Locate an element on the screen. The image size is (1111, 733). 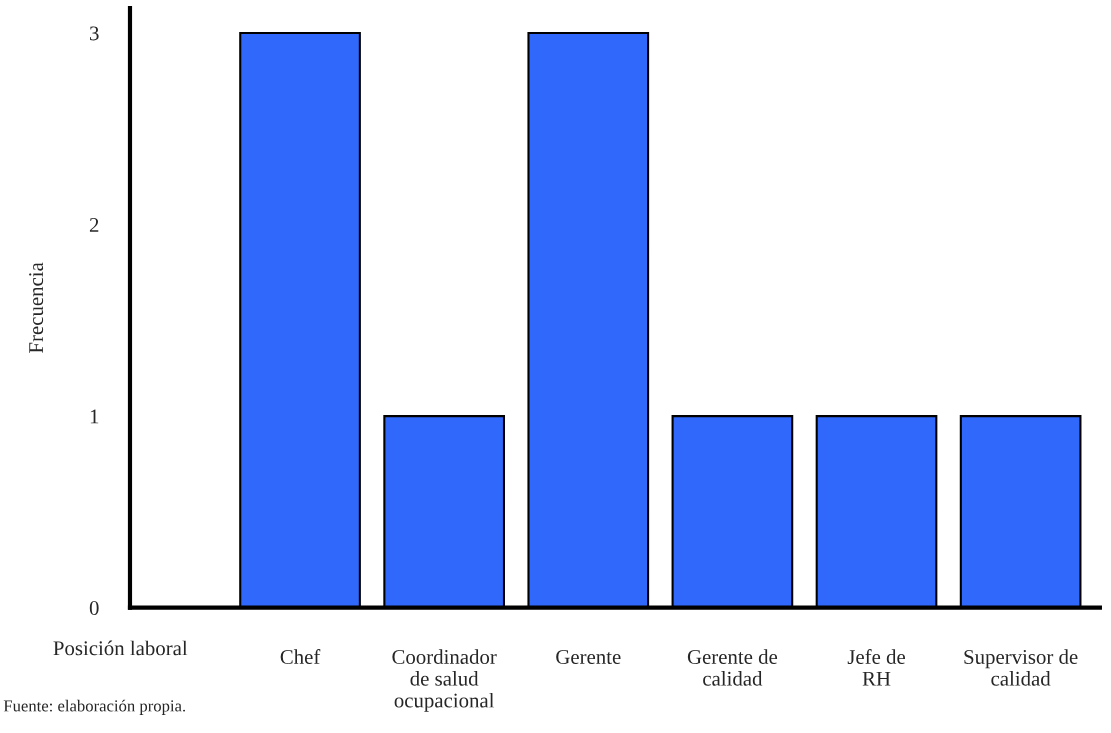
x-tick-label: Chef is located at coordinates (300, 656).